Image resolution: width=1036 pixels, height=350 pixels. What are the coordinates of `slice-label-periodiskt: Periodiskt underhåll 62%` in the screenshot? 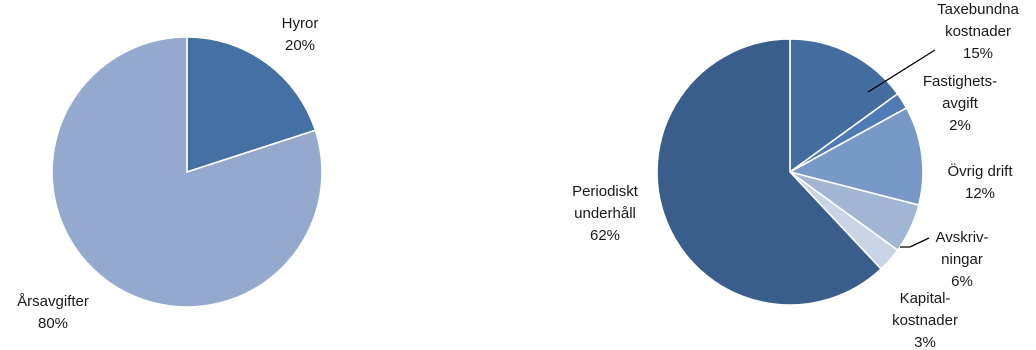 It's located at (605, 213).